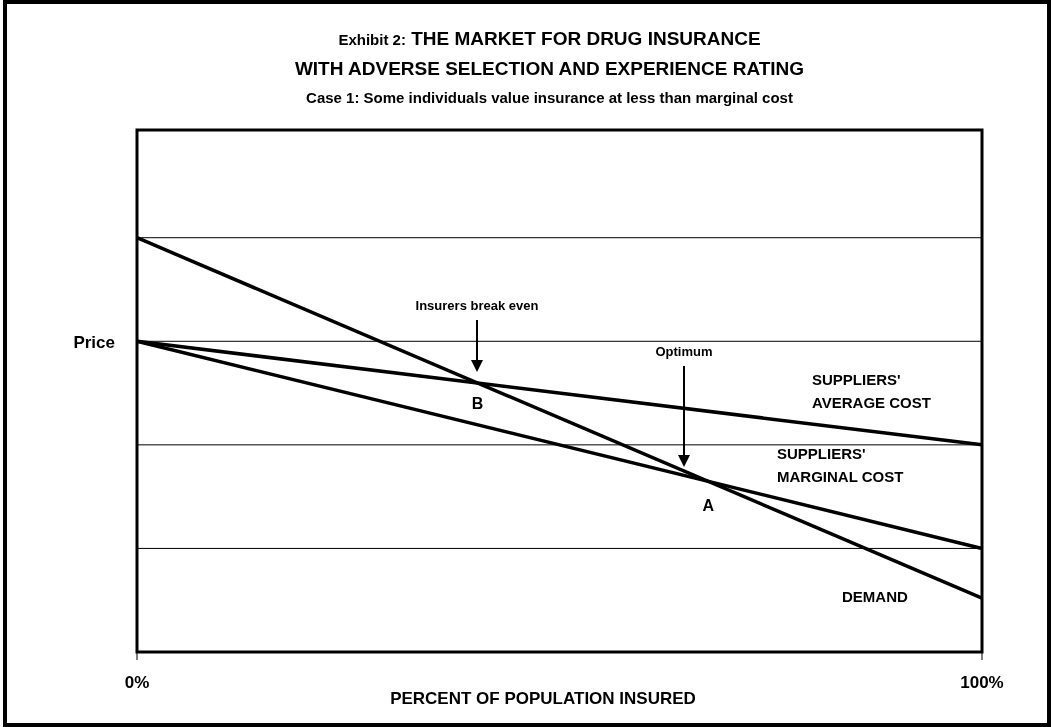 The height and width of the screenshot is (727, 1051). What do you see at coordinates (543, 698) in the screenshot?
I see `x-axis-title: PERCENT OF POPULATION INSURED` at bounding box center [543, 698].